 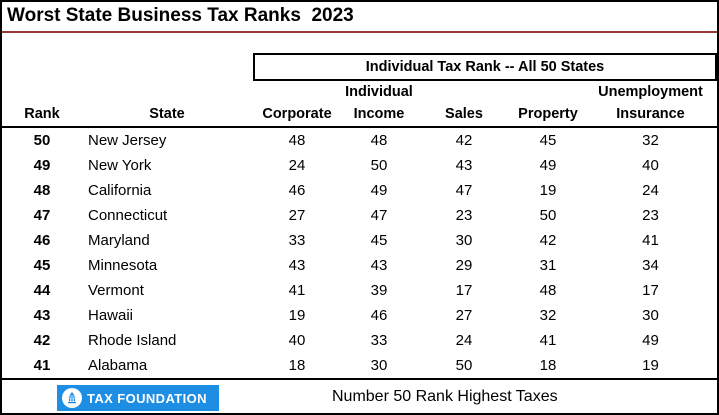 I want to click on sales-cell: 27, so click(x=464, y=315).